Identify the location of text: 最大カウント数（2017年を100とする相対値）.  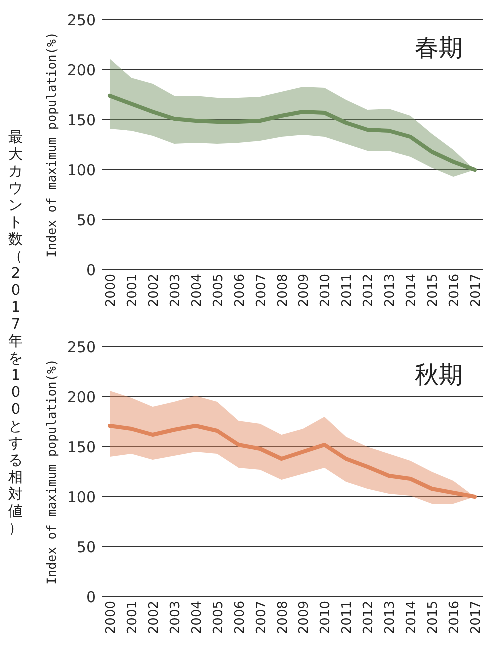
(16, 333).